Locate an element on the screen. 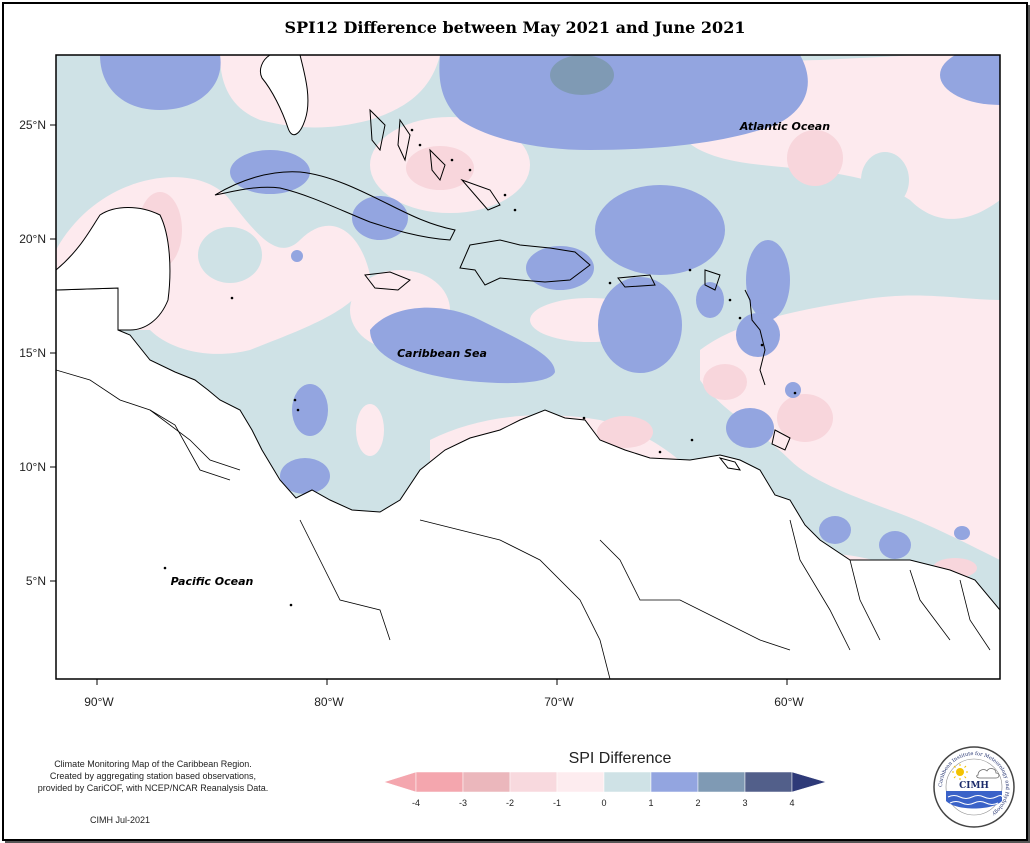  lon-label-70: 70°W is located at coordinates (559, 702).